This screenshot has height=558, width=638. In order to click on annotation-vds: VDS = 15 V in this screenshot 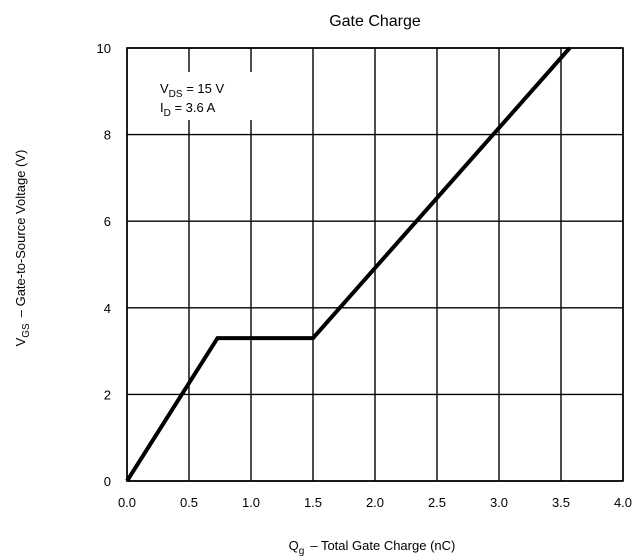, I will do `click(192, 90)`.